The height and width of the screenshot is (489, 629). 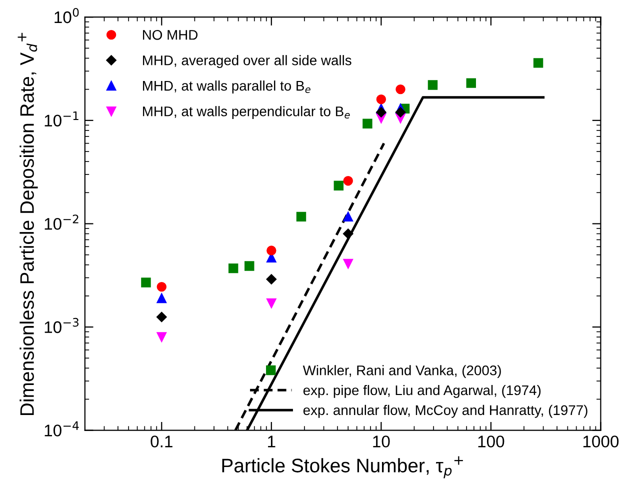 I want to click on y-tick-label: 10$^{−1}$, so click(x=61, y=119).